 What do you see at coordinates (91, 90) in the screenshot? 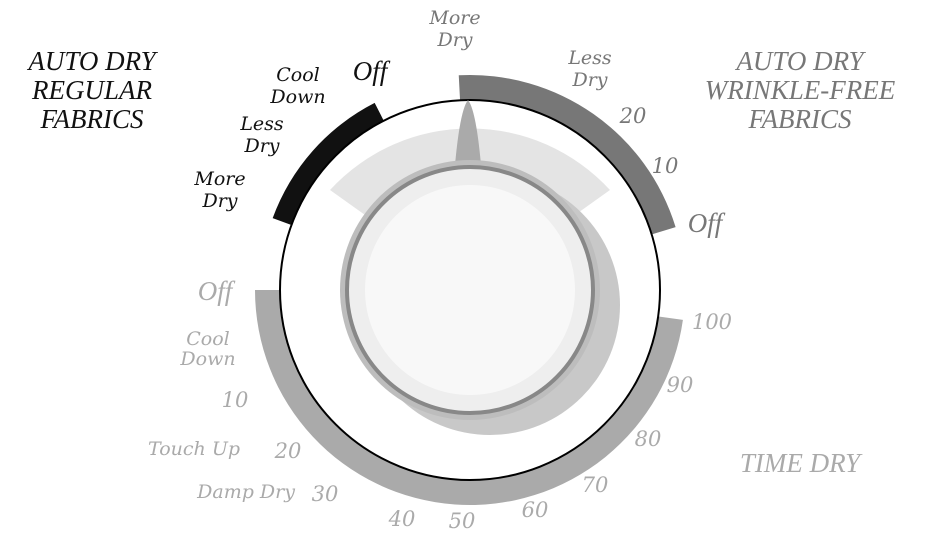
I see `section-title: REGULAR` at bounding box center [91, 90].